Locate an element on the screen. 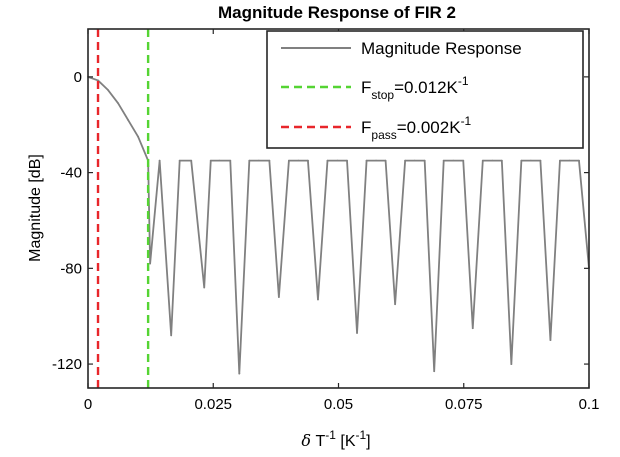 The image size is (620, 457). x-label-base: T is located at coordinates (320, 441).